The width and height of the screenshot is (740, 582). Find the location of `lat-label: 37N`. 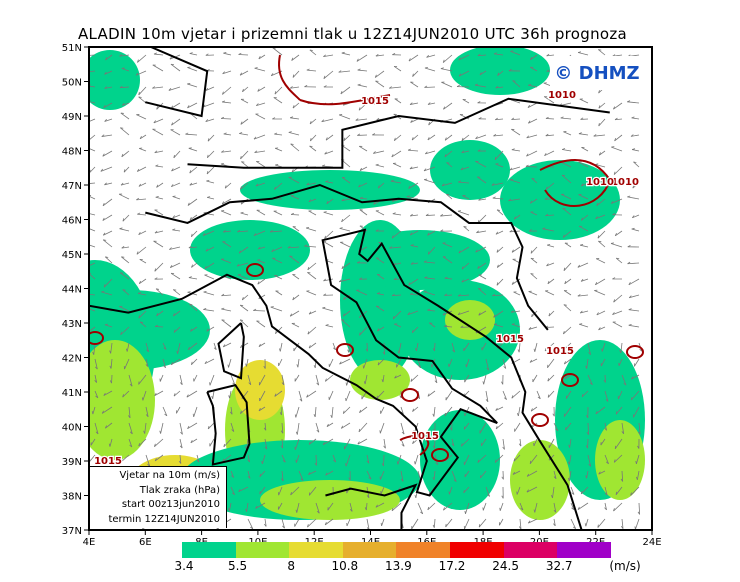

lat-label: 37N is located at coordinates (72, 531).